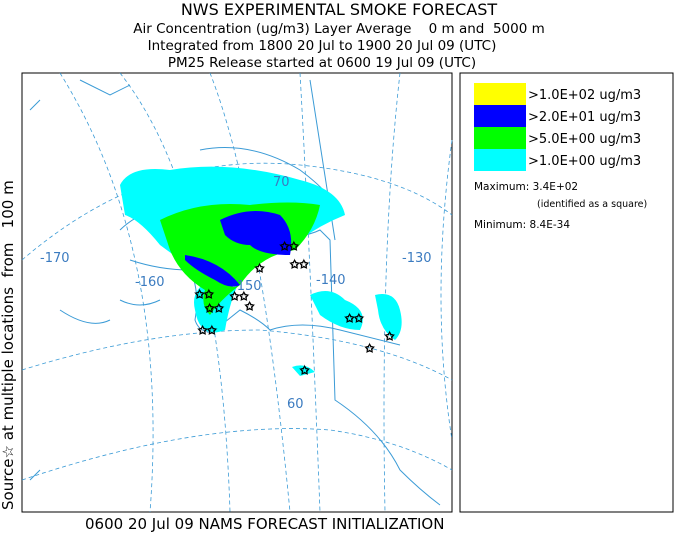 This screenshot has width=678, height=536. I want to click on legend-label: >2.0E+01 ug/m3, so click(584, 117).